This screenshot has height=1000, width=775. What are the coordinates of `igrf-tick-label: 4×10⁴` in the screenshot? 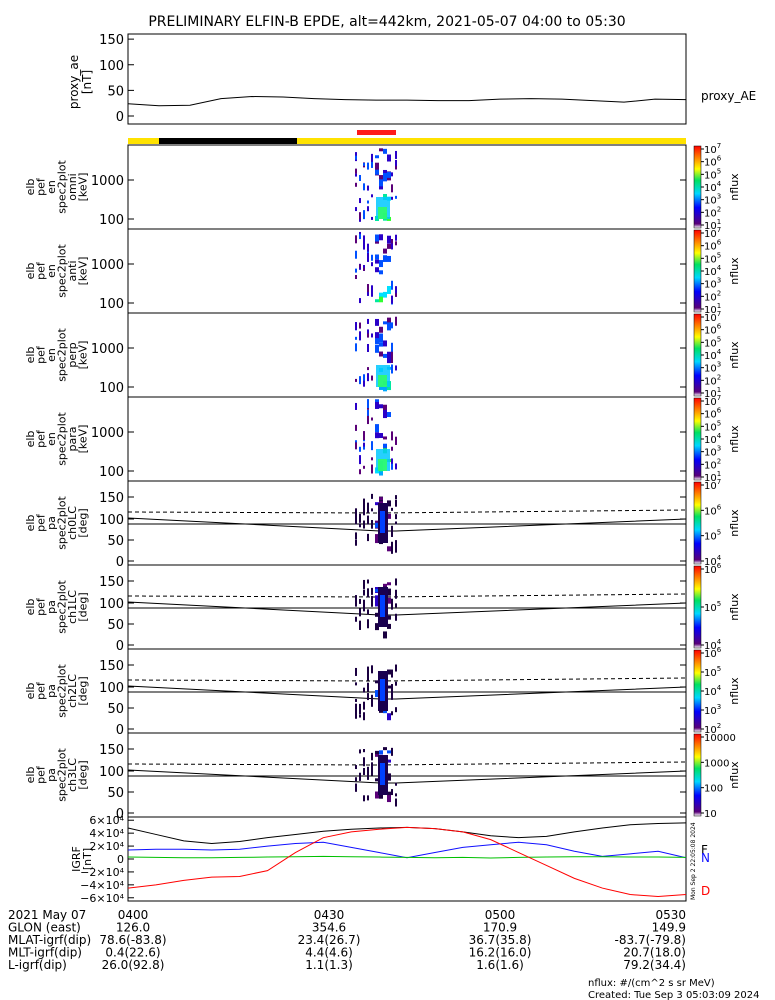 It's located at (106, 833).